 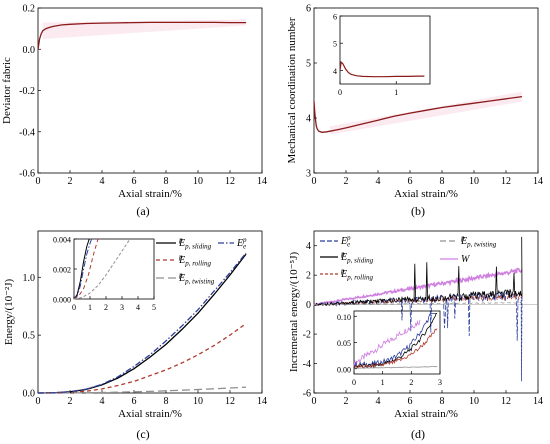 What do you see at coordinates (29, 336) in the screenshot?
I see `y-tick-label: 0.5` at bounding box center [29, 336].